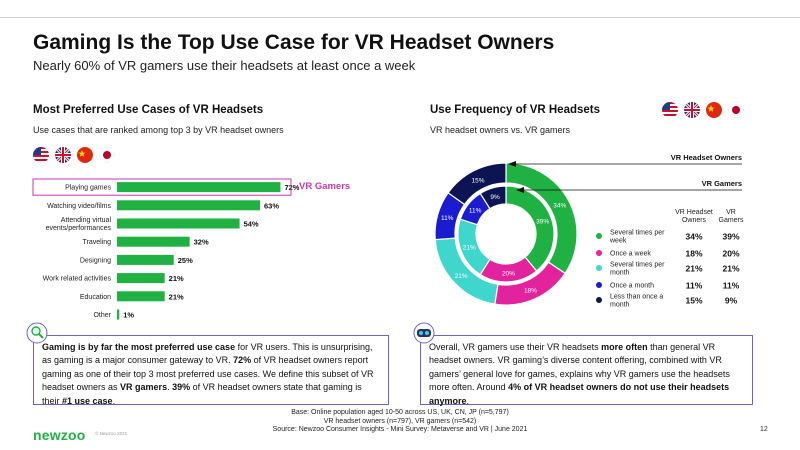 Image resolution: width=800 pixels, height=450 pixels. I want to click on newzoo-logo: newzoo, so click(59, 435).